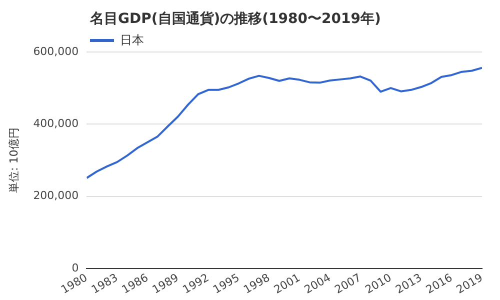 The width and height of the screenshot is (500, 300). What do you see at coordinates (13, 160) in the screenshot?
I see `y-axis-title: 単位: 10億円` at bounding box center [13, 160].